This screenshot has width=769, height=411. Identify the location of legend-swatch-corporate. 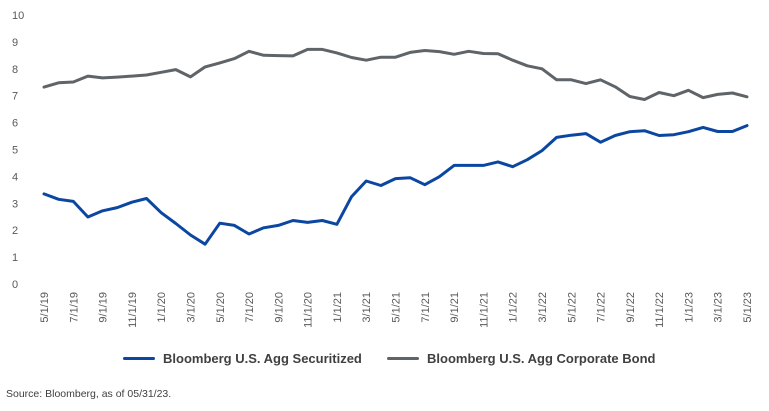
(403, 358).